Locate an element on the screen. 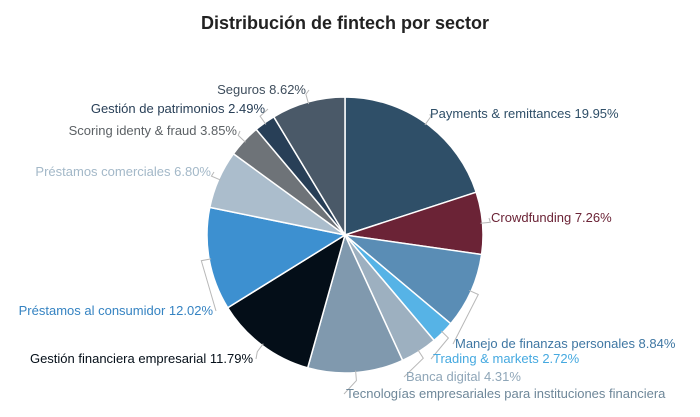 Image resolution: width=700 pixels, height=417 pixels. slice-label: Payments & remittances 19.95% is located at coordinates (524, 113).